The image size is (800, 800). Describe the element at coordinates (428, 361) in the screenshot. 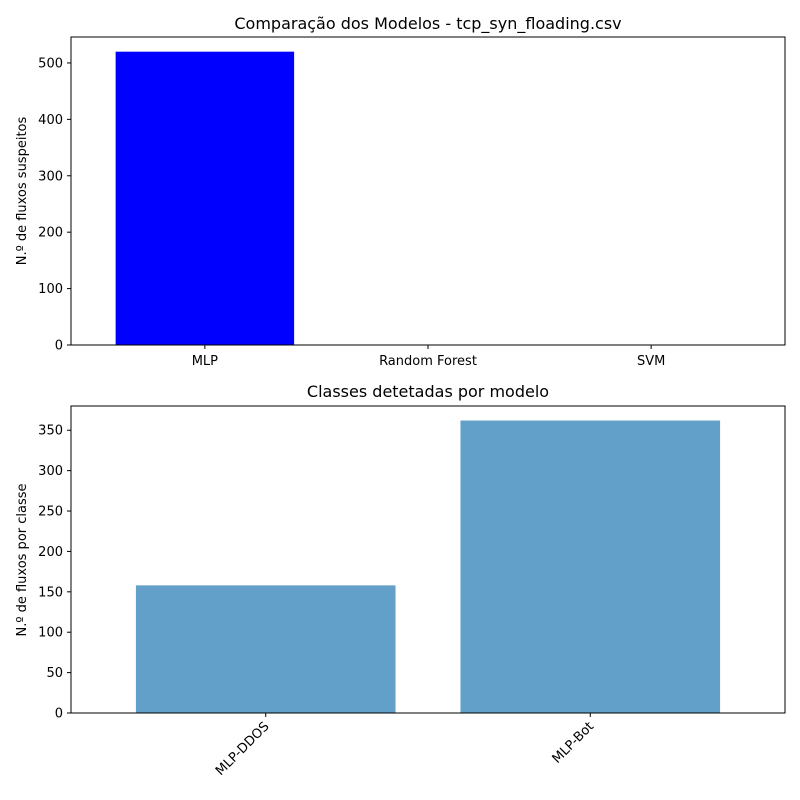

I see `x-tick-label: Random Forest` at that location.